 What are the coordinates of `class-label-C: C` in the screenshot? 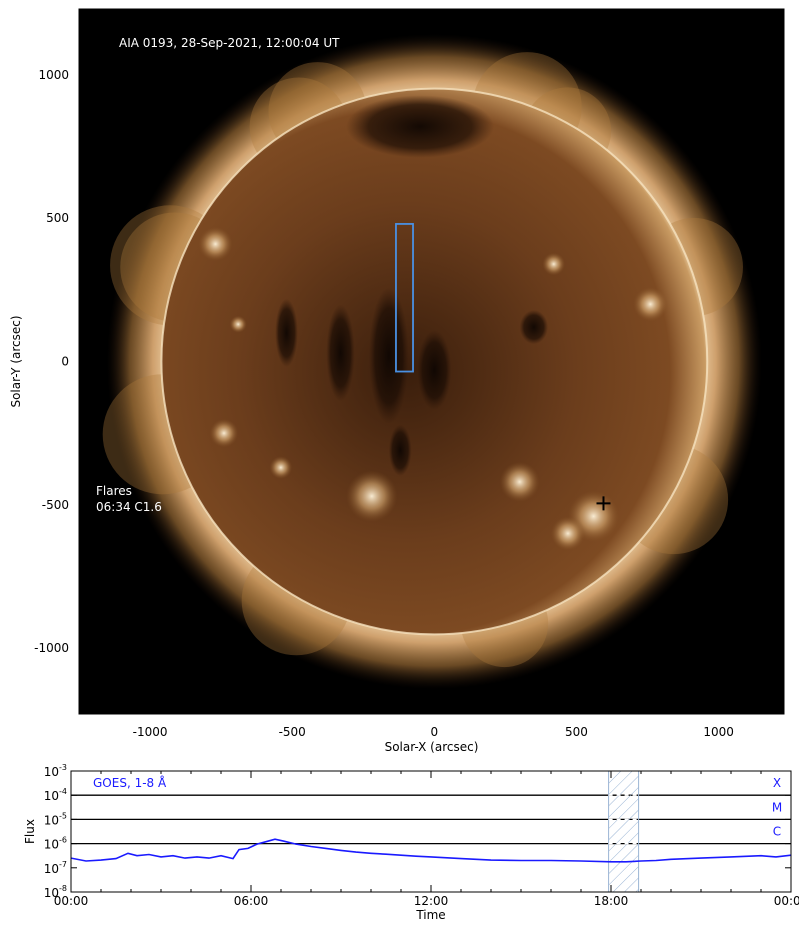 It's located at (777, 832).